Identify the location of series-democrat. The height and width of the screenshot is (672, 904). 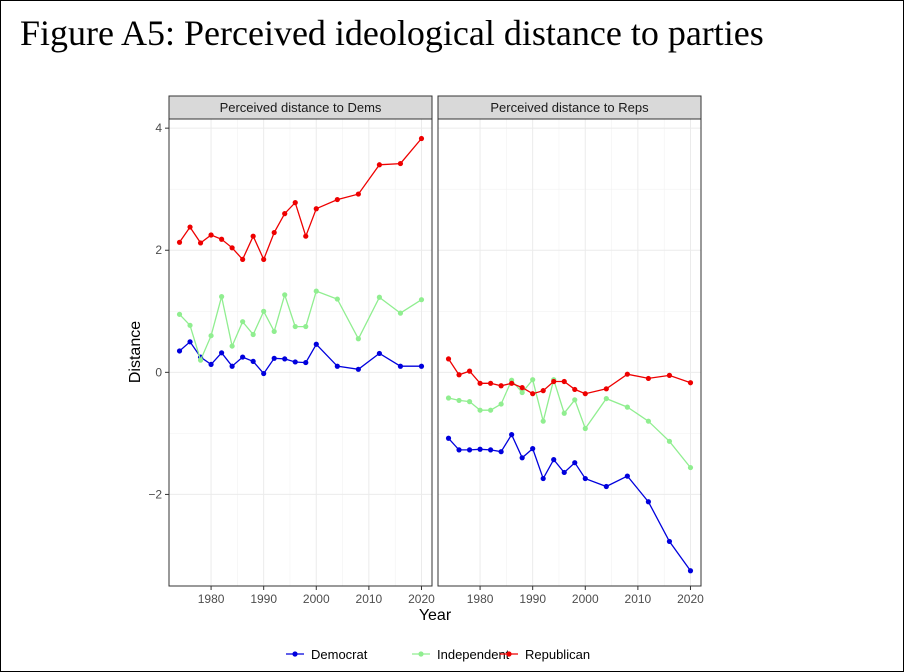
(300, 358).